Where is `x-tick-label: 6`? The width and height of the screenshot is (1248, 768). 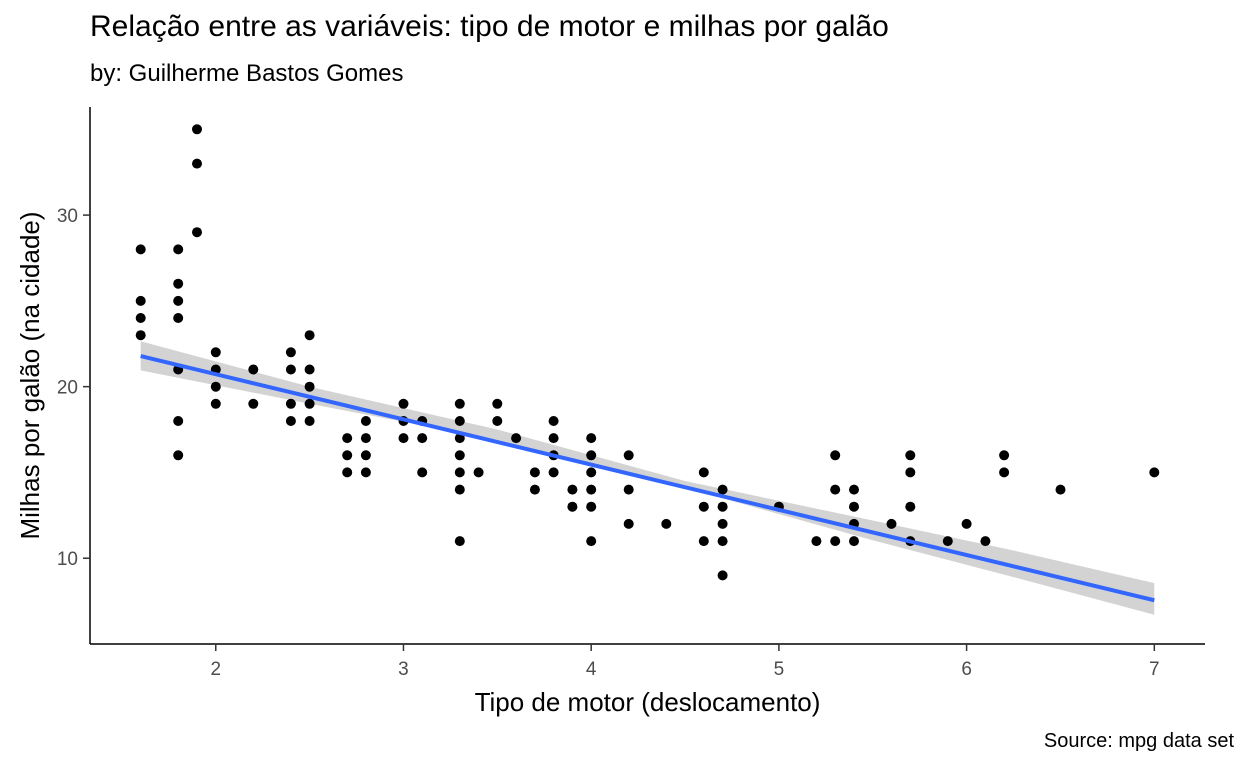
x-tick-label: 6 is located at coordinates (966, 669).